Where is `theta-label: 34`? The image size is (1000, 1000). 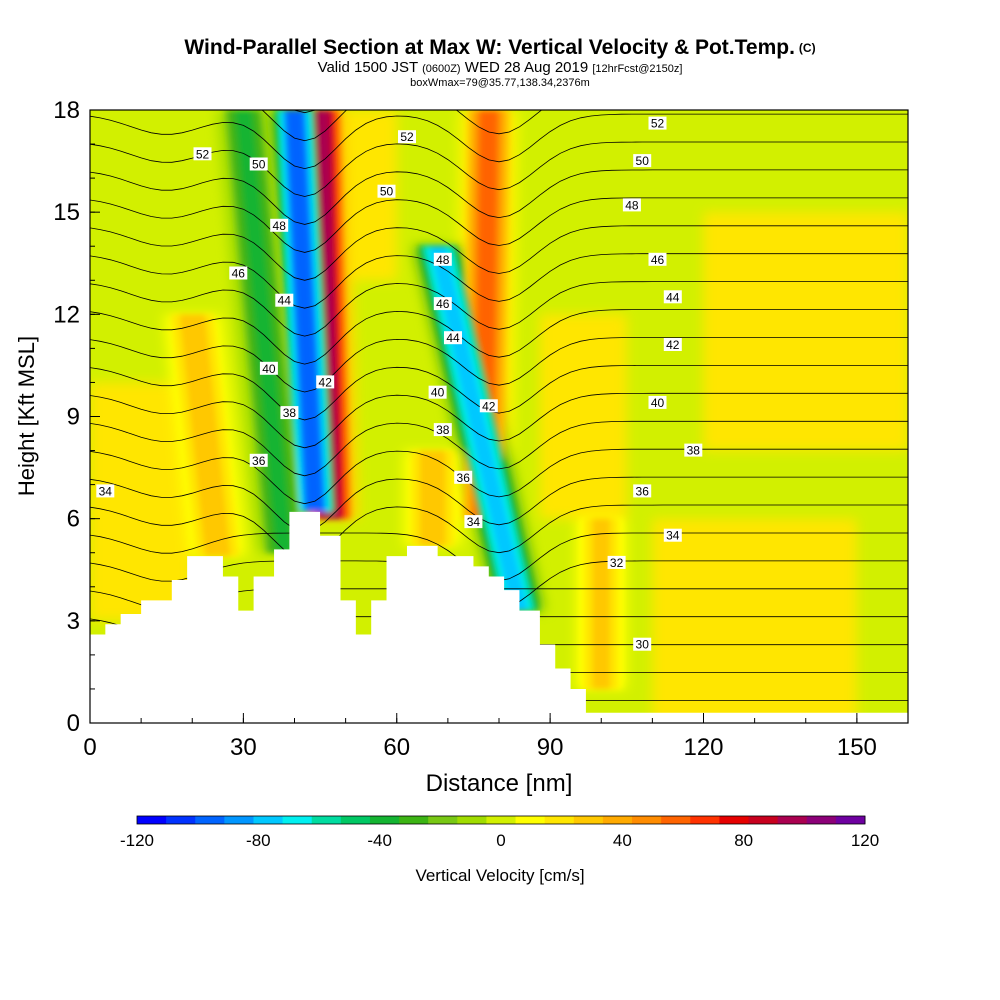
theta-label: 34 is located at coordinates (672, 535).